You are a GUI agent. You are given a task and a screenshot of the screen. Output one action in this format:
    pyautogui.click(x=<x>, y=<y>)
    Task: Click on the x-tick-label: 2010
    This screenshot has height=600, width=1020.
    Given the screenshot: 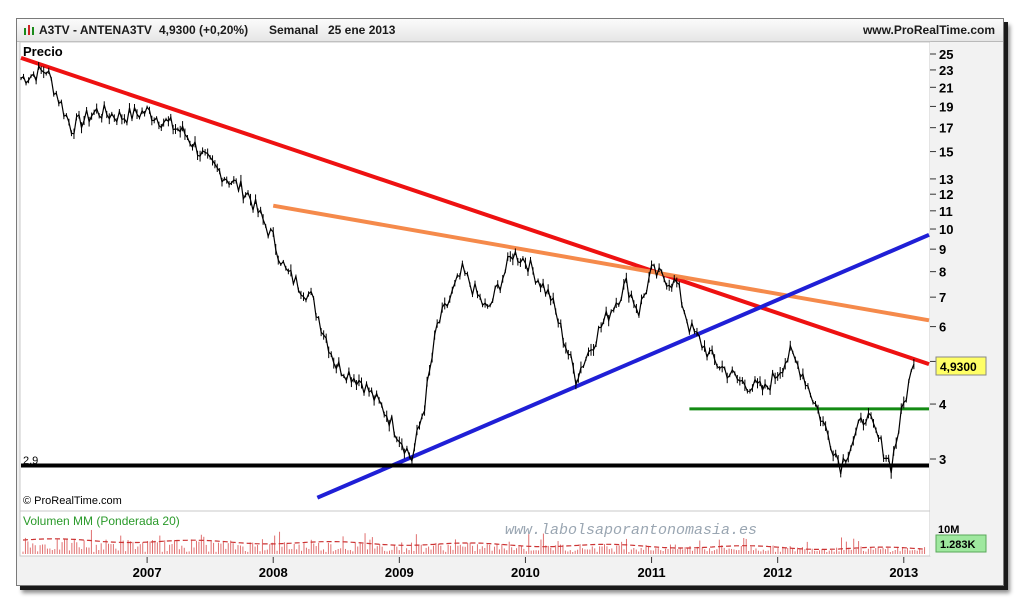 What is the action you would take?
    pyautogui.click(x=525, y=572)
    